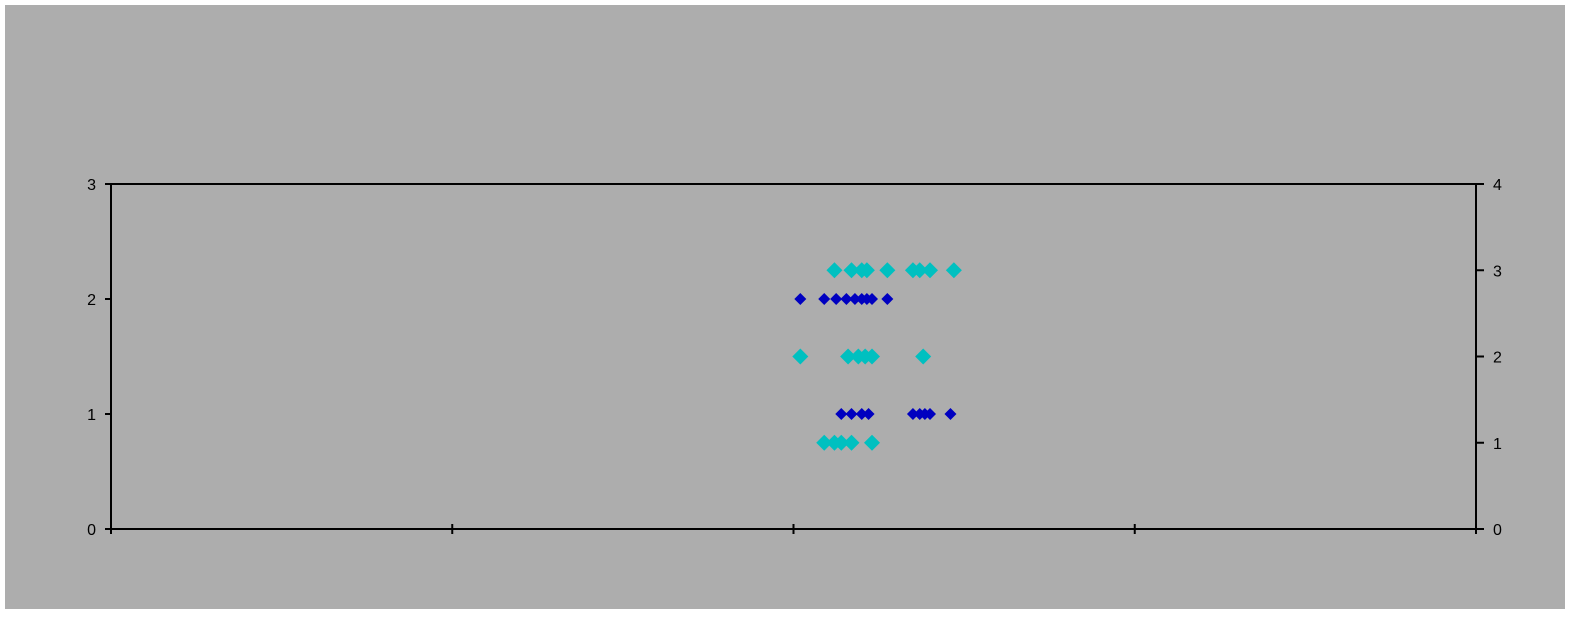 The width and height of the screenshot is (1570, 619). What do you see at coordinates (91, 530) in the screenshot?
I see `y-axis-left-tick-label: 0` at bounding box center [91, 530].